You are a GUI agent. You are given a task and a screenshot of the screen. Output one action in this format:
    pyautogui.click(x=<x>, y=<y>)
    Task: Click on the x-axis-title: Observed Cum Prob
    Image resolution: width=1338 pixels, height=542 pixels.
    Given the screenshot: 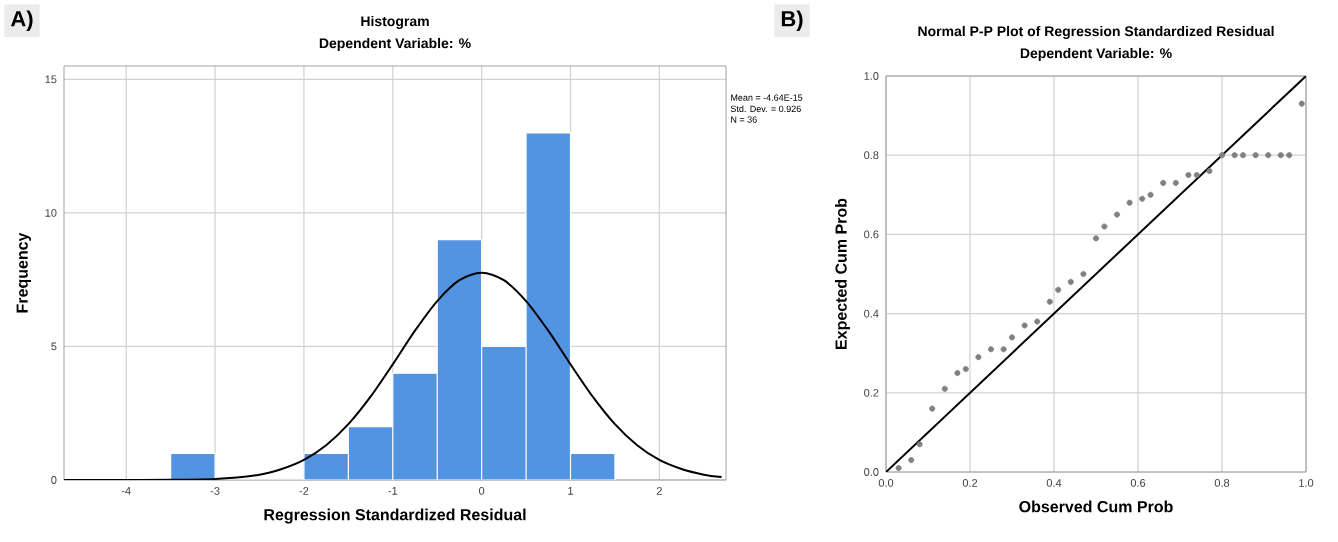 What is the action you would take?
    pyautogui.click(x=1096, y=506)
    